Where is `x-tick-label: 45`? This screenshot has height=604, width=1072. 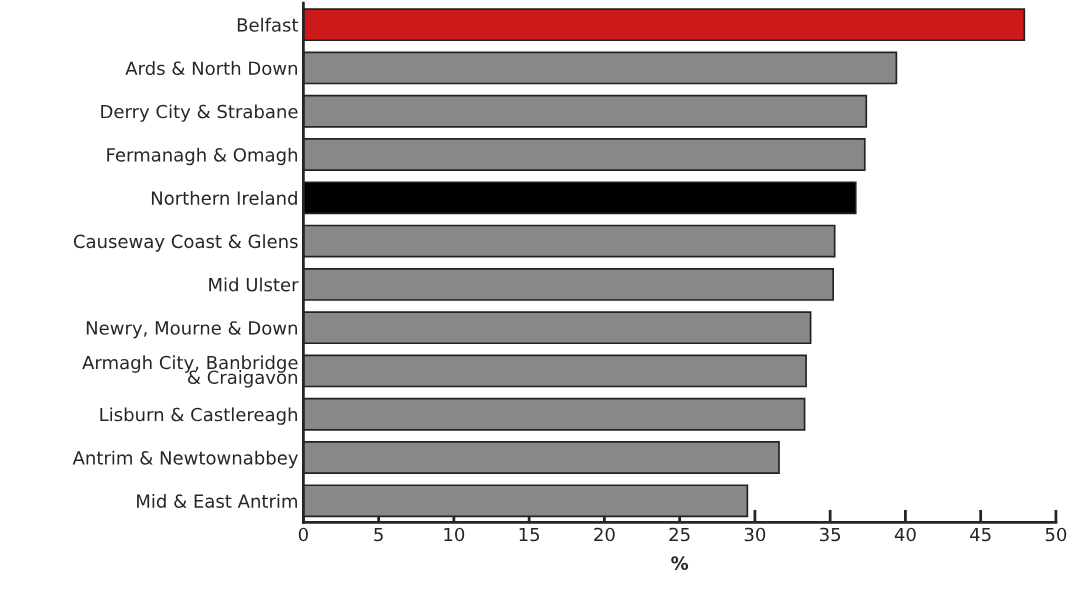
x-tick-label: 45 is located at coordinates (980, 534).